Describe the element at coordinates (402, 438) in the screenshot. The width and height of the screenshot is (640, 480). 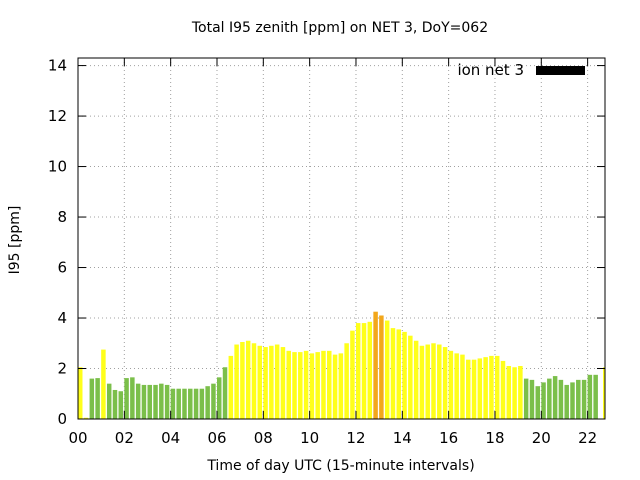
I see `x-tick-label: 14` at that location.